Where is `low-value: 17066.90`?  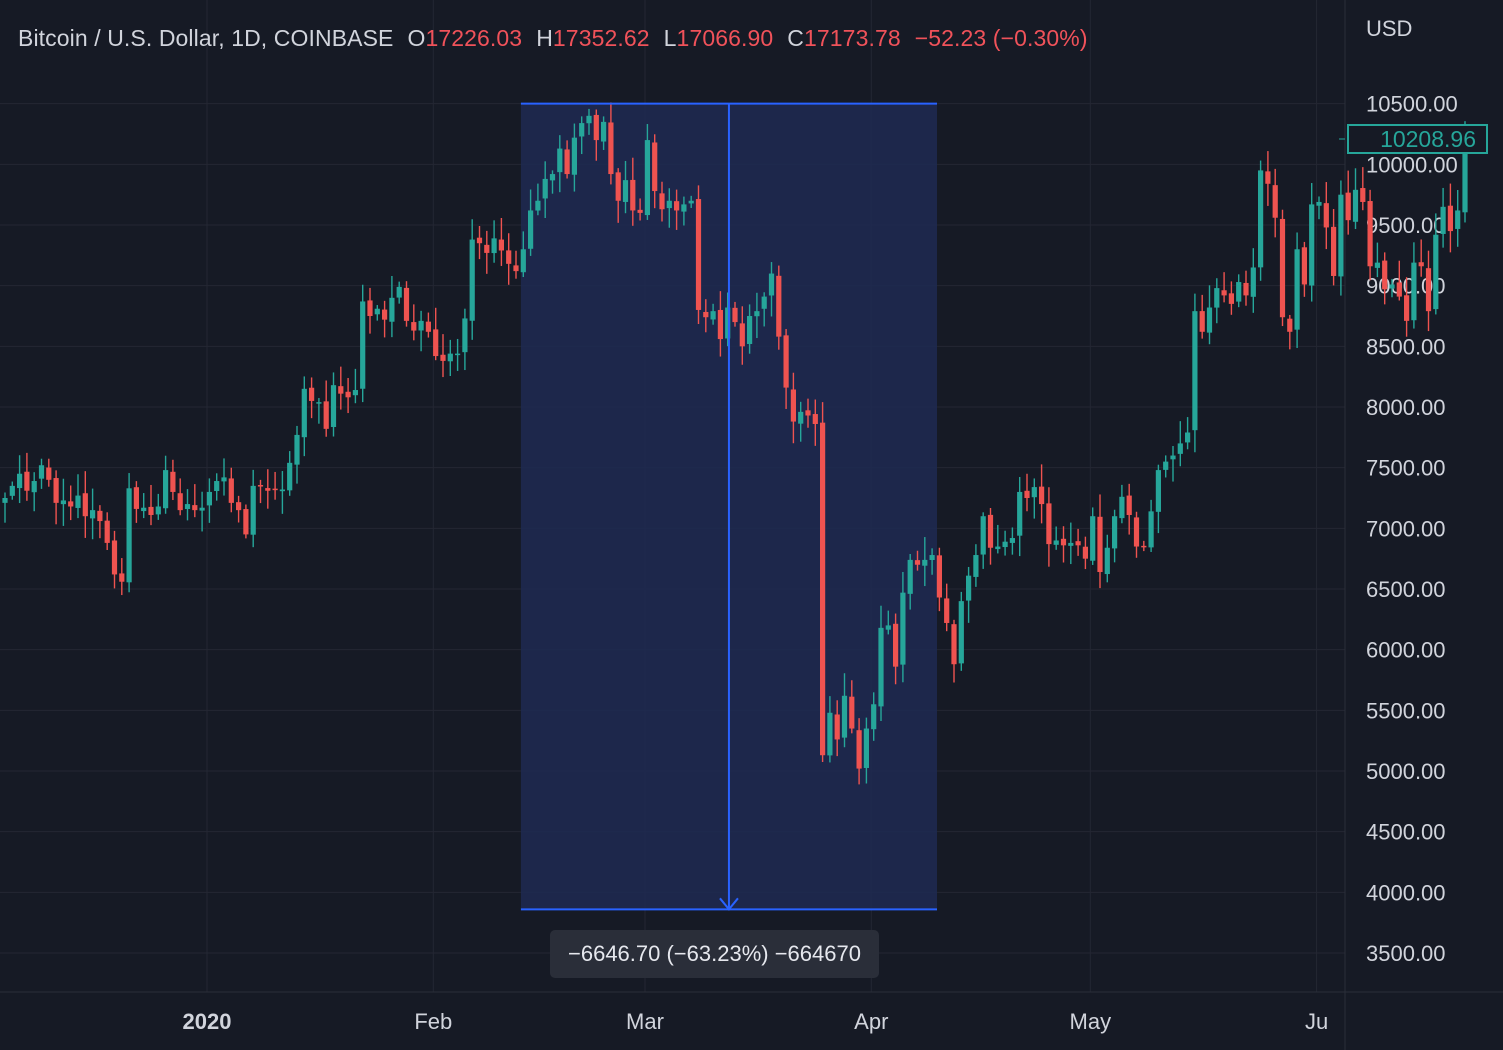
low-value: 17066.90 is located at coordinates (725, 38).